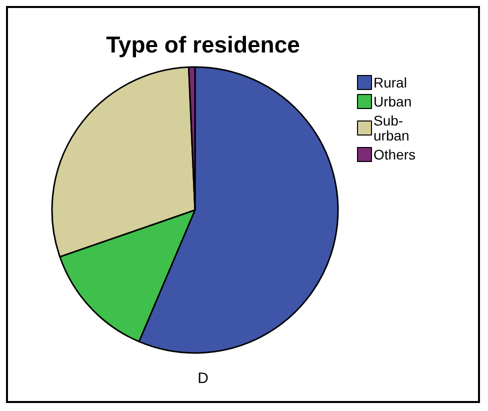 The width and height of the screenshot is (488, 411). What do you see at coordinates (203, 45) in the screenshot?
I see `chart-title: Type of residence` at bounding box center [203, 45].